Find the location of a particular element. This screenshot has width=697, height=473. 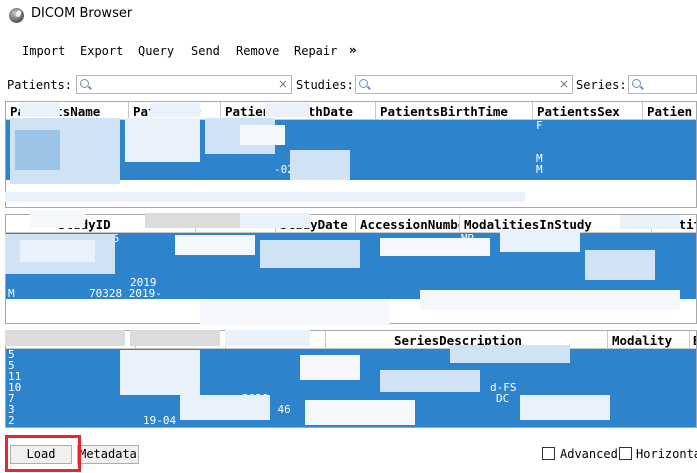

series-search-input is located at coordinates (662, 84).